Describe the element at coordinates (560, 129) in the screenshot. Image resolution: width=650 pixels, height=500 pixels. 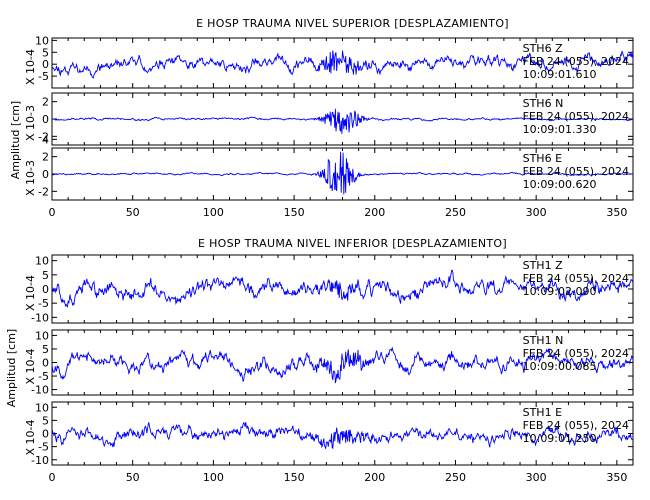
I see `station-info-line: 10:09:01.330` at that location.